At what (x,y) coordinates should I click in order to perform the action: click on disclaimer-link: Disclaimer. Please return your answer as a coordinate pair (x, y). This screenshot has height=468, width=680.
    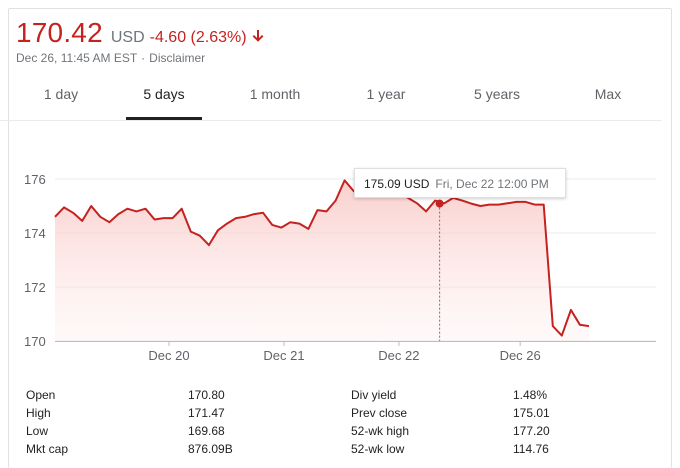
    Looking at the image, I should click on (177, 58).